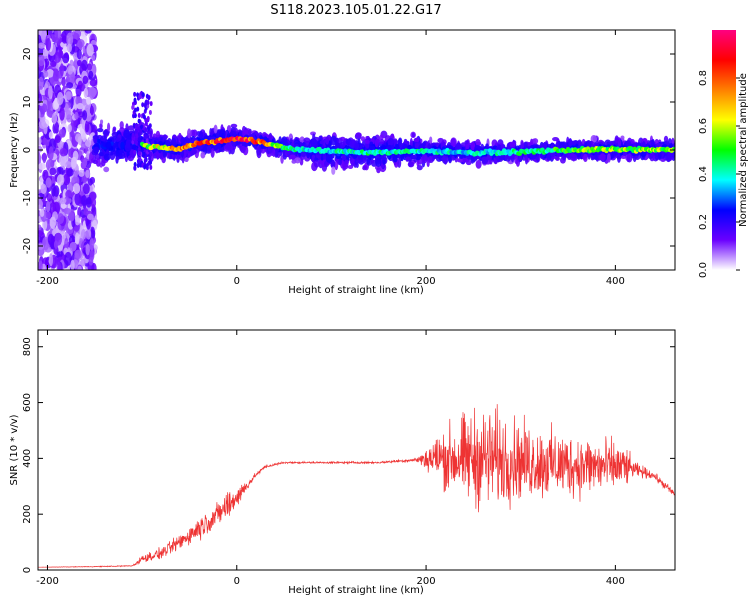 The width and height of the screenshot is (750, 600). I want to click on x-tick-label: 0, so click(237, 281).